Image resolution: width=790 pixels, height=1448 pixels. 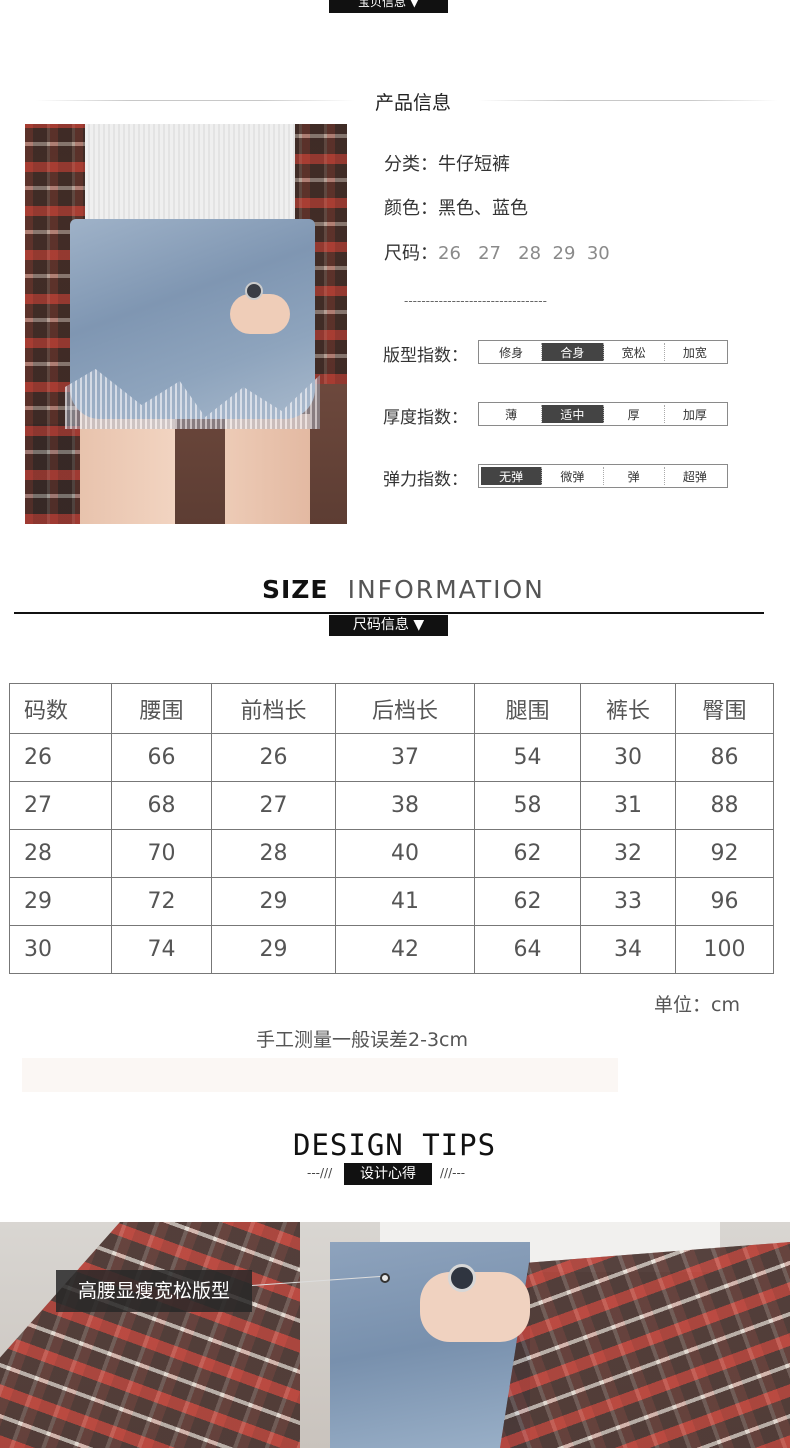 What do you see at coordinates (573, 352) in the screenshot?
I see `index-option: 合身` at bounding box center [573, 352].